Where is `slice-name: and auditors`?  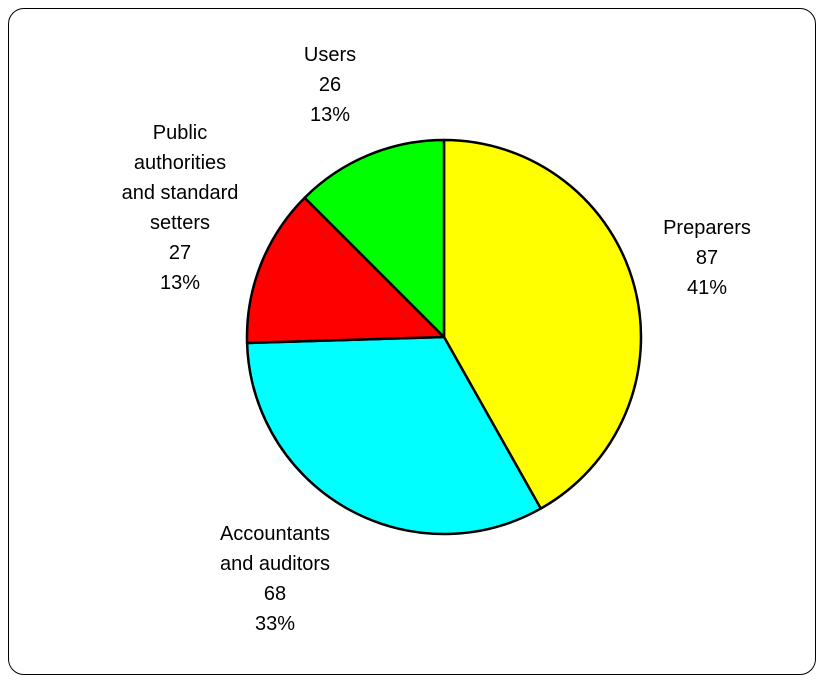 slice-name: and auditors is located at coordinates (275, 564).